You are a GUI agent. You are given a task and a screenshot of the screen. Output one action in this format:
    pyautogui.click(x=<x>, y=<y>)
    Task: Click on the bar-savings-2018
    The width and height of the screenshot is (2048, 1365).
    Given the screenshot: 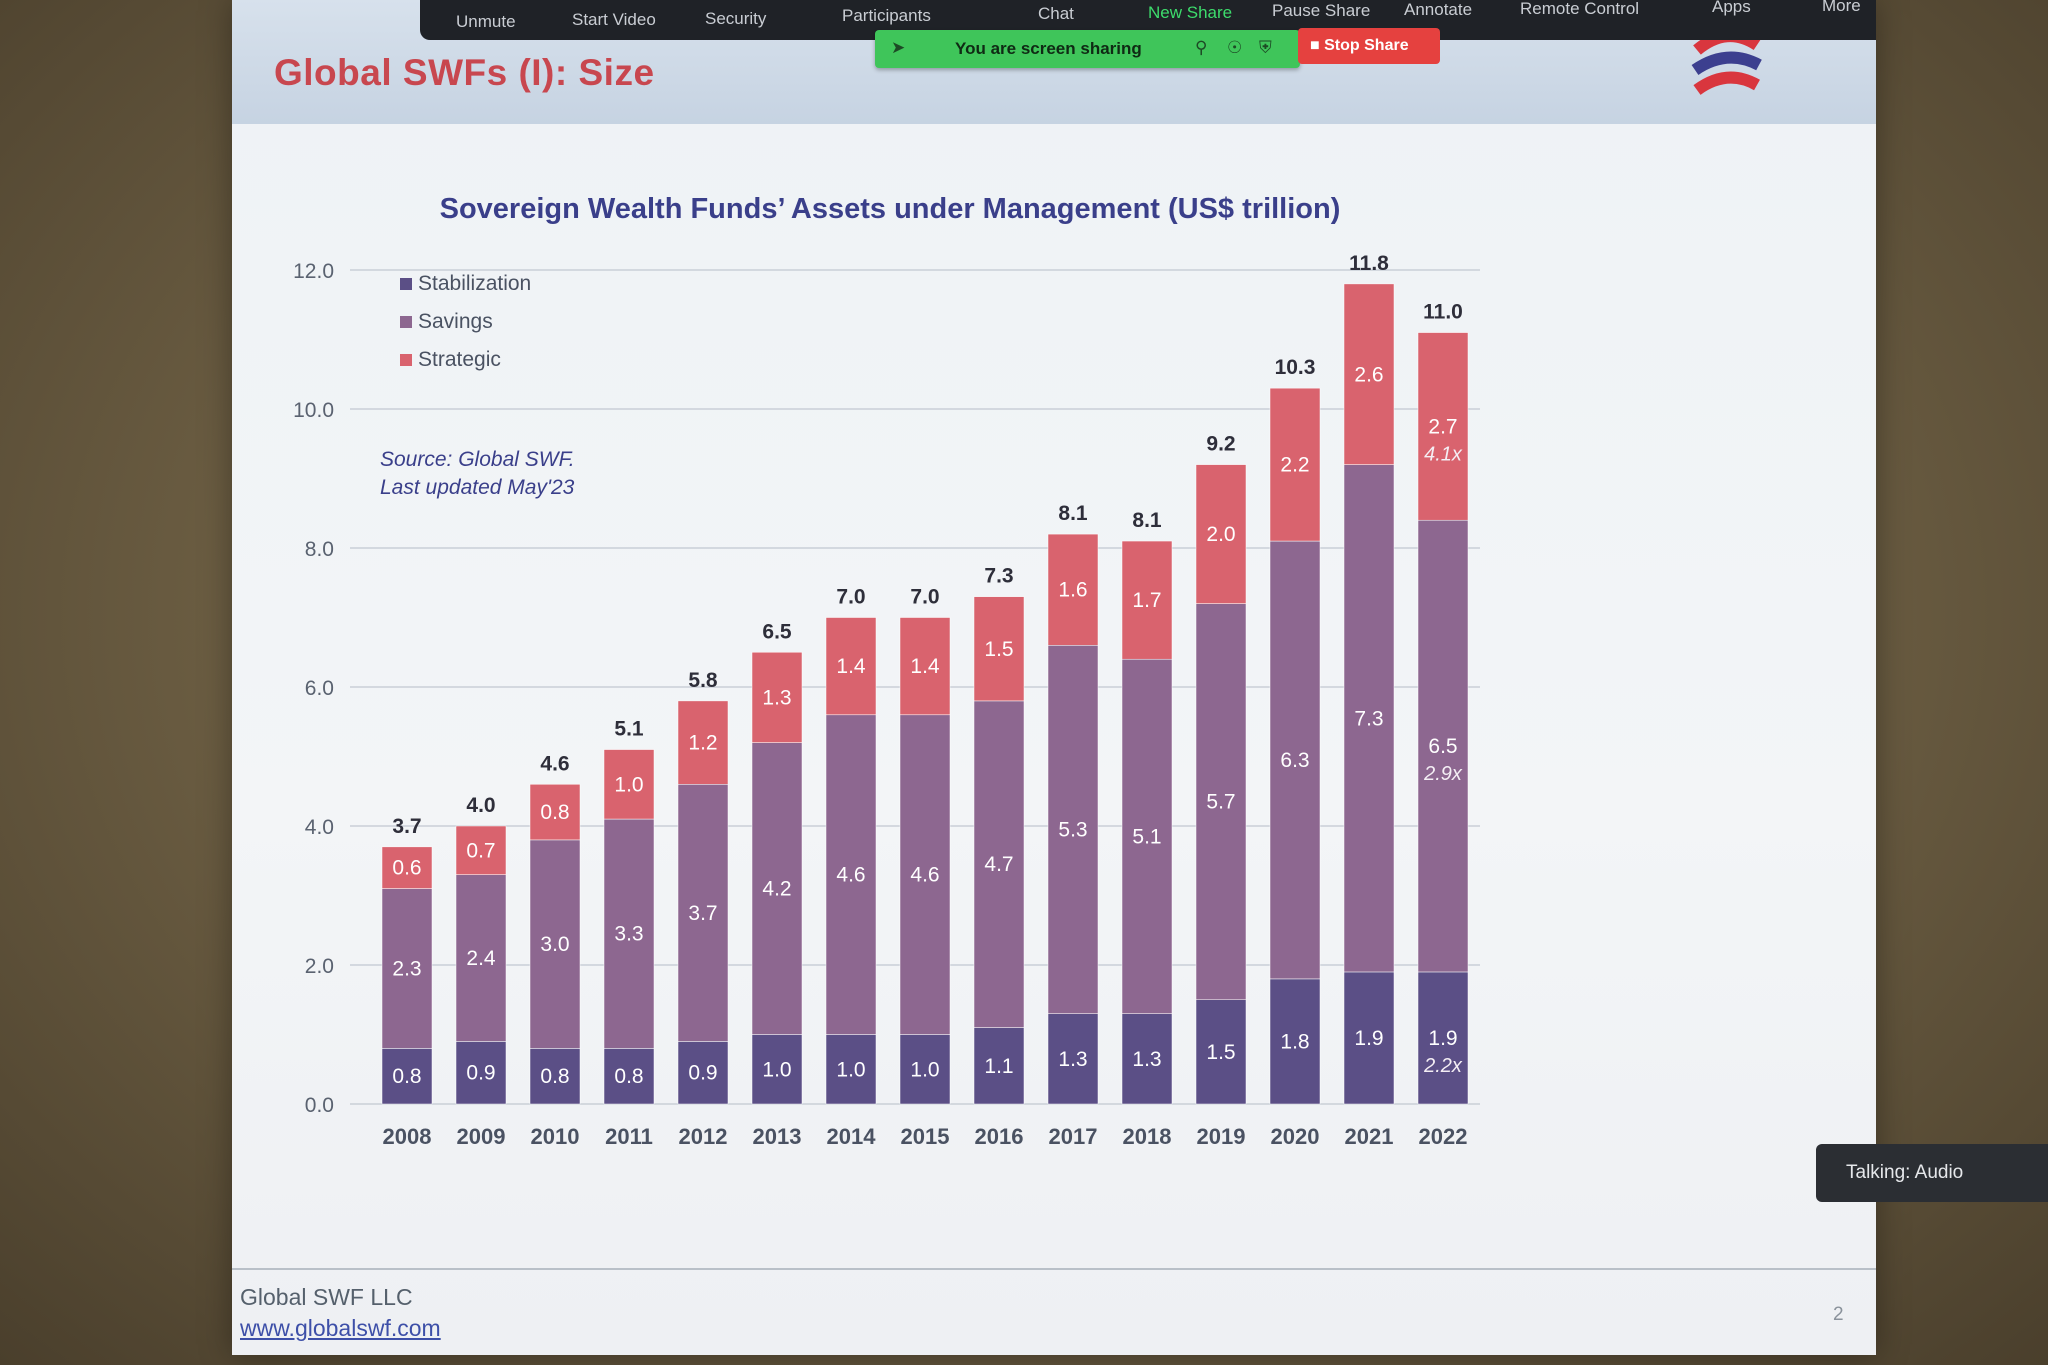 What is the action you would take?
    pyautogui.click(x=1147, y=836)
    